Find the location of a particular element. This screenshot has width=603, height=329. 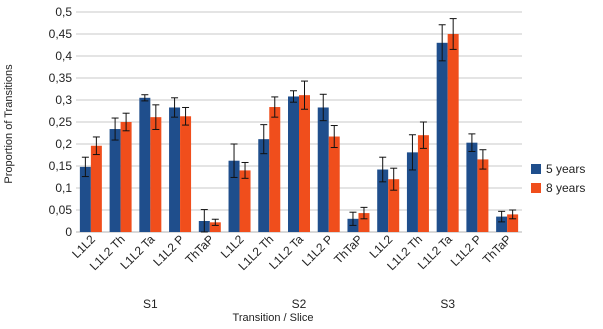

y-tick-label: 0,4 is located at coordinates (63, 56).